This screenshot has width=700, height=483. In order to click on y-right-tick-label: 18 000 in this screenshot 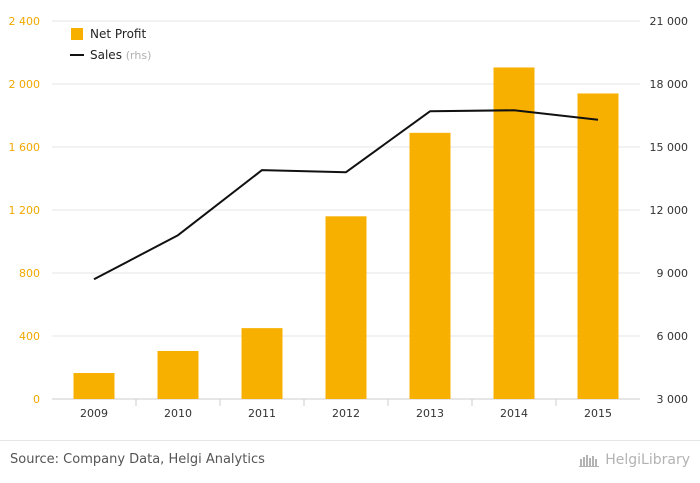, I will do `click(669, 84)`.